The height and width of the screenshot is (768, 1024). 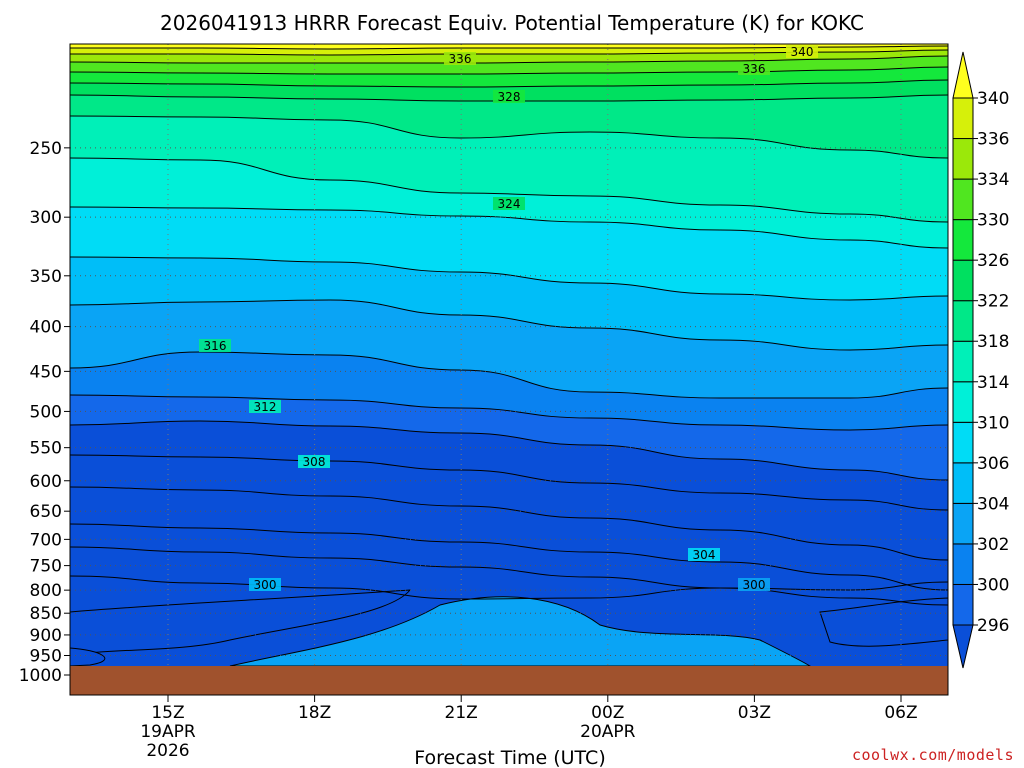 I want to click on contour-label: 324, so click(x=509, y=204).